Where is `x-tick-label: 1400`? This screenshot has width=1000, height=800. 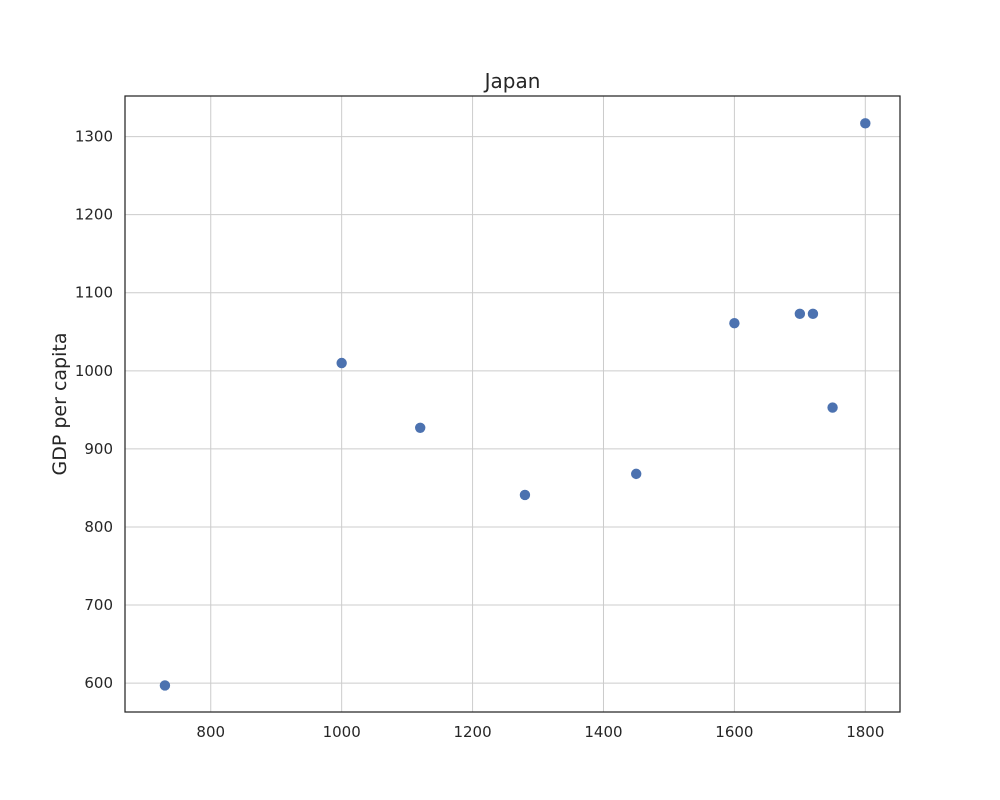 x-tick-label: 1400 is located at coordinates (603, 732).